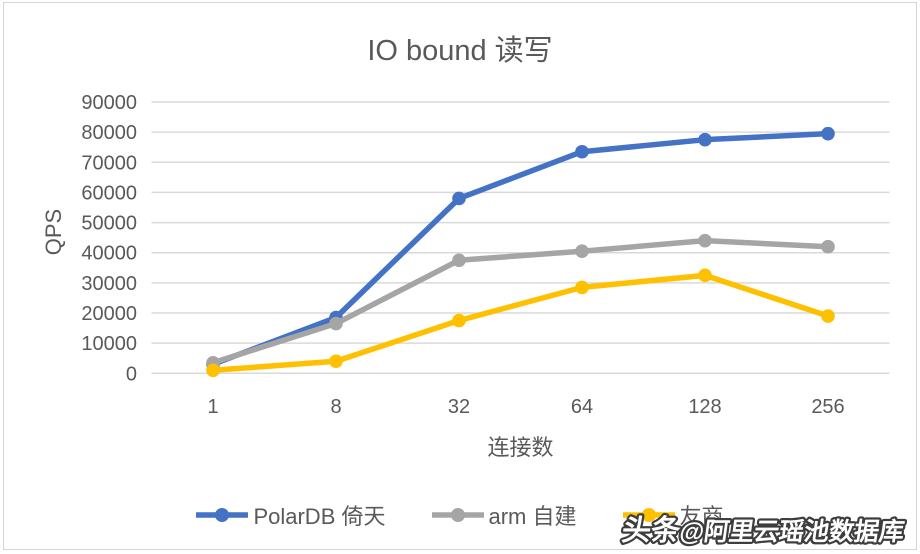 The width and height of the screenshot is (920, 554). Describe the element at coordinates (109, 284) in the screenshot. I see `y-tick-label: 30000` at that location.